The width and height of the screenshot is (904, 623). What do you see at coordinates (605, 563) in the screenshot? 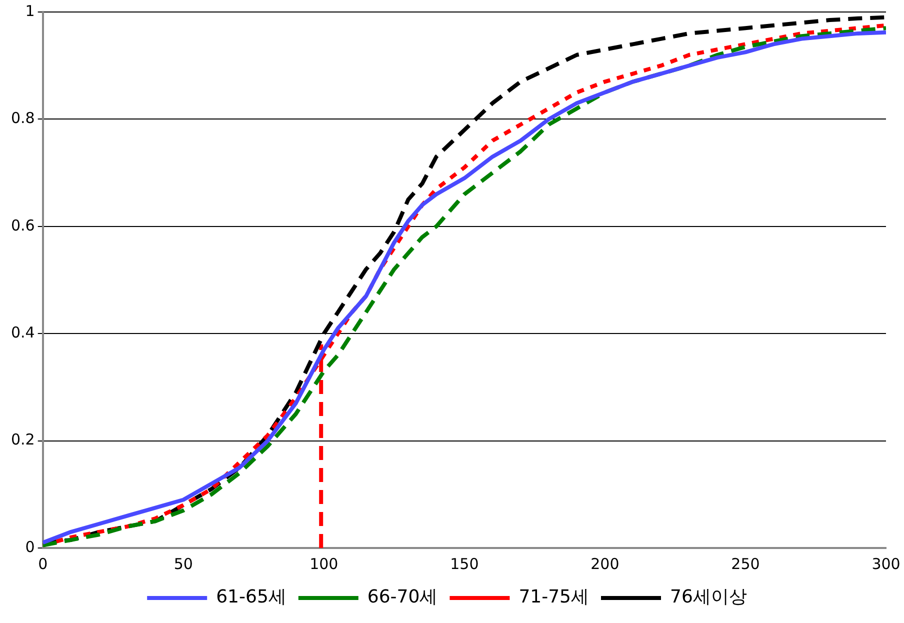
I see `x-tick-label: 200` at bounding box center [605, 563].